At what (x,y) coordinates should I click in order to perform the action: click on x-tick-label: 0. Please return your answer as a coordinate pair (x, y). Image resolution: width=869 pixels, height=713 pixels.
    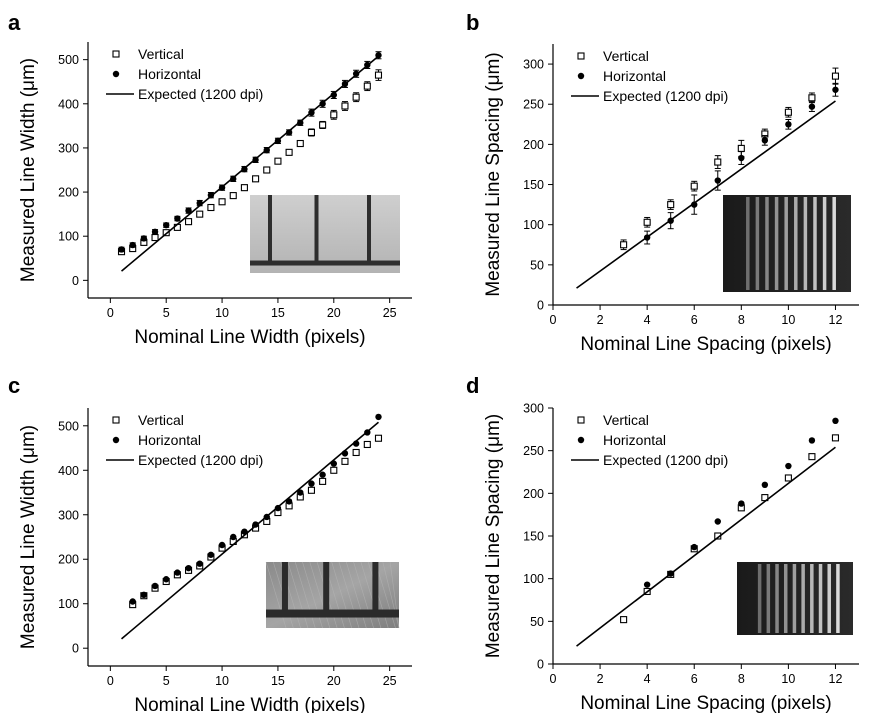
    Looking at the image, I should click on (553, 320).